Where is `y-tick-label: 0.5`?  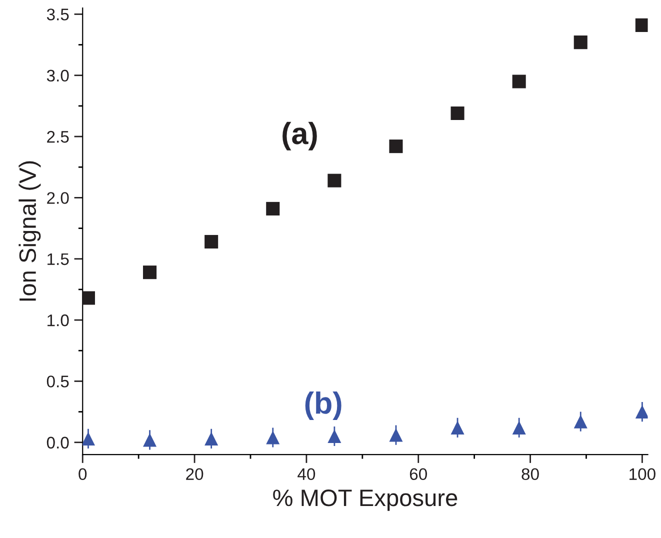
y-tick-label: 0.5 is located at coordinates (57, 382).